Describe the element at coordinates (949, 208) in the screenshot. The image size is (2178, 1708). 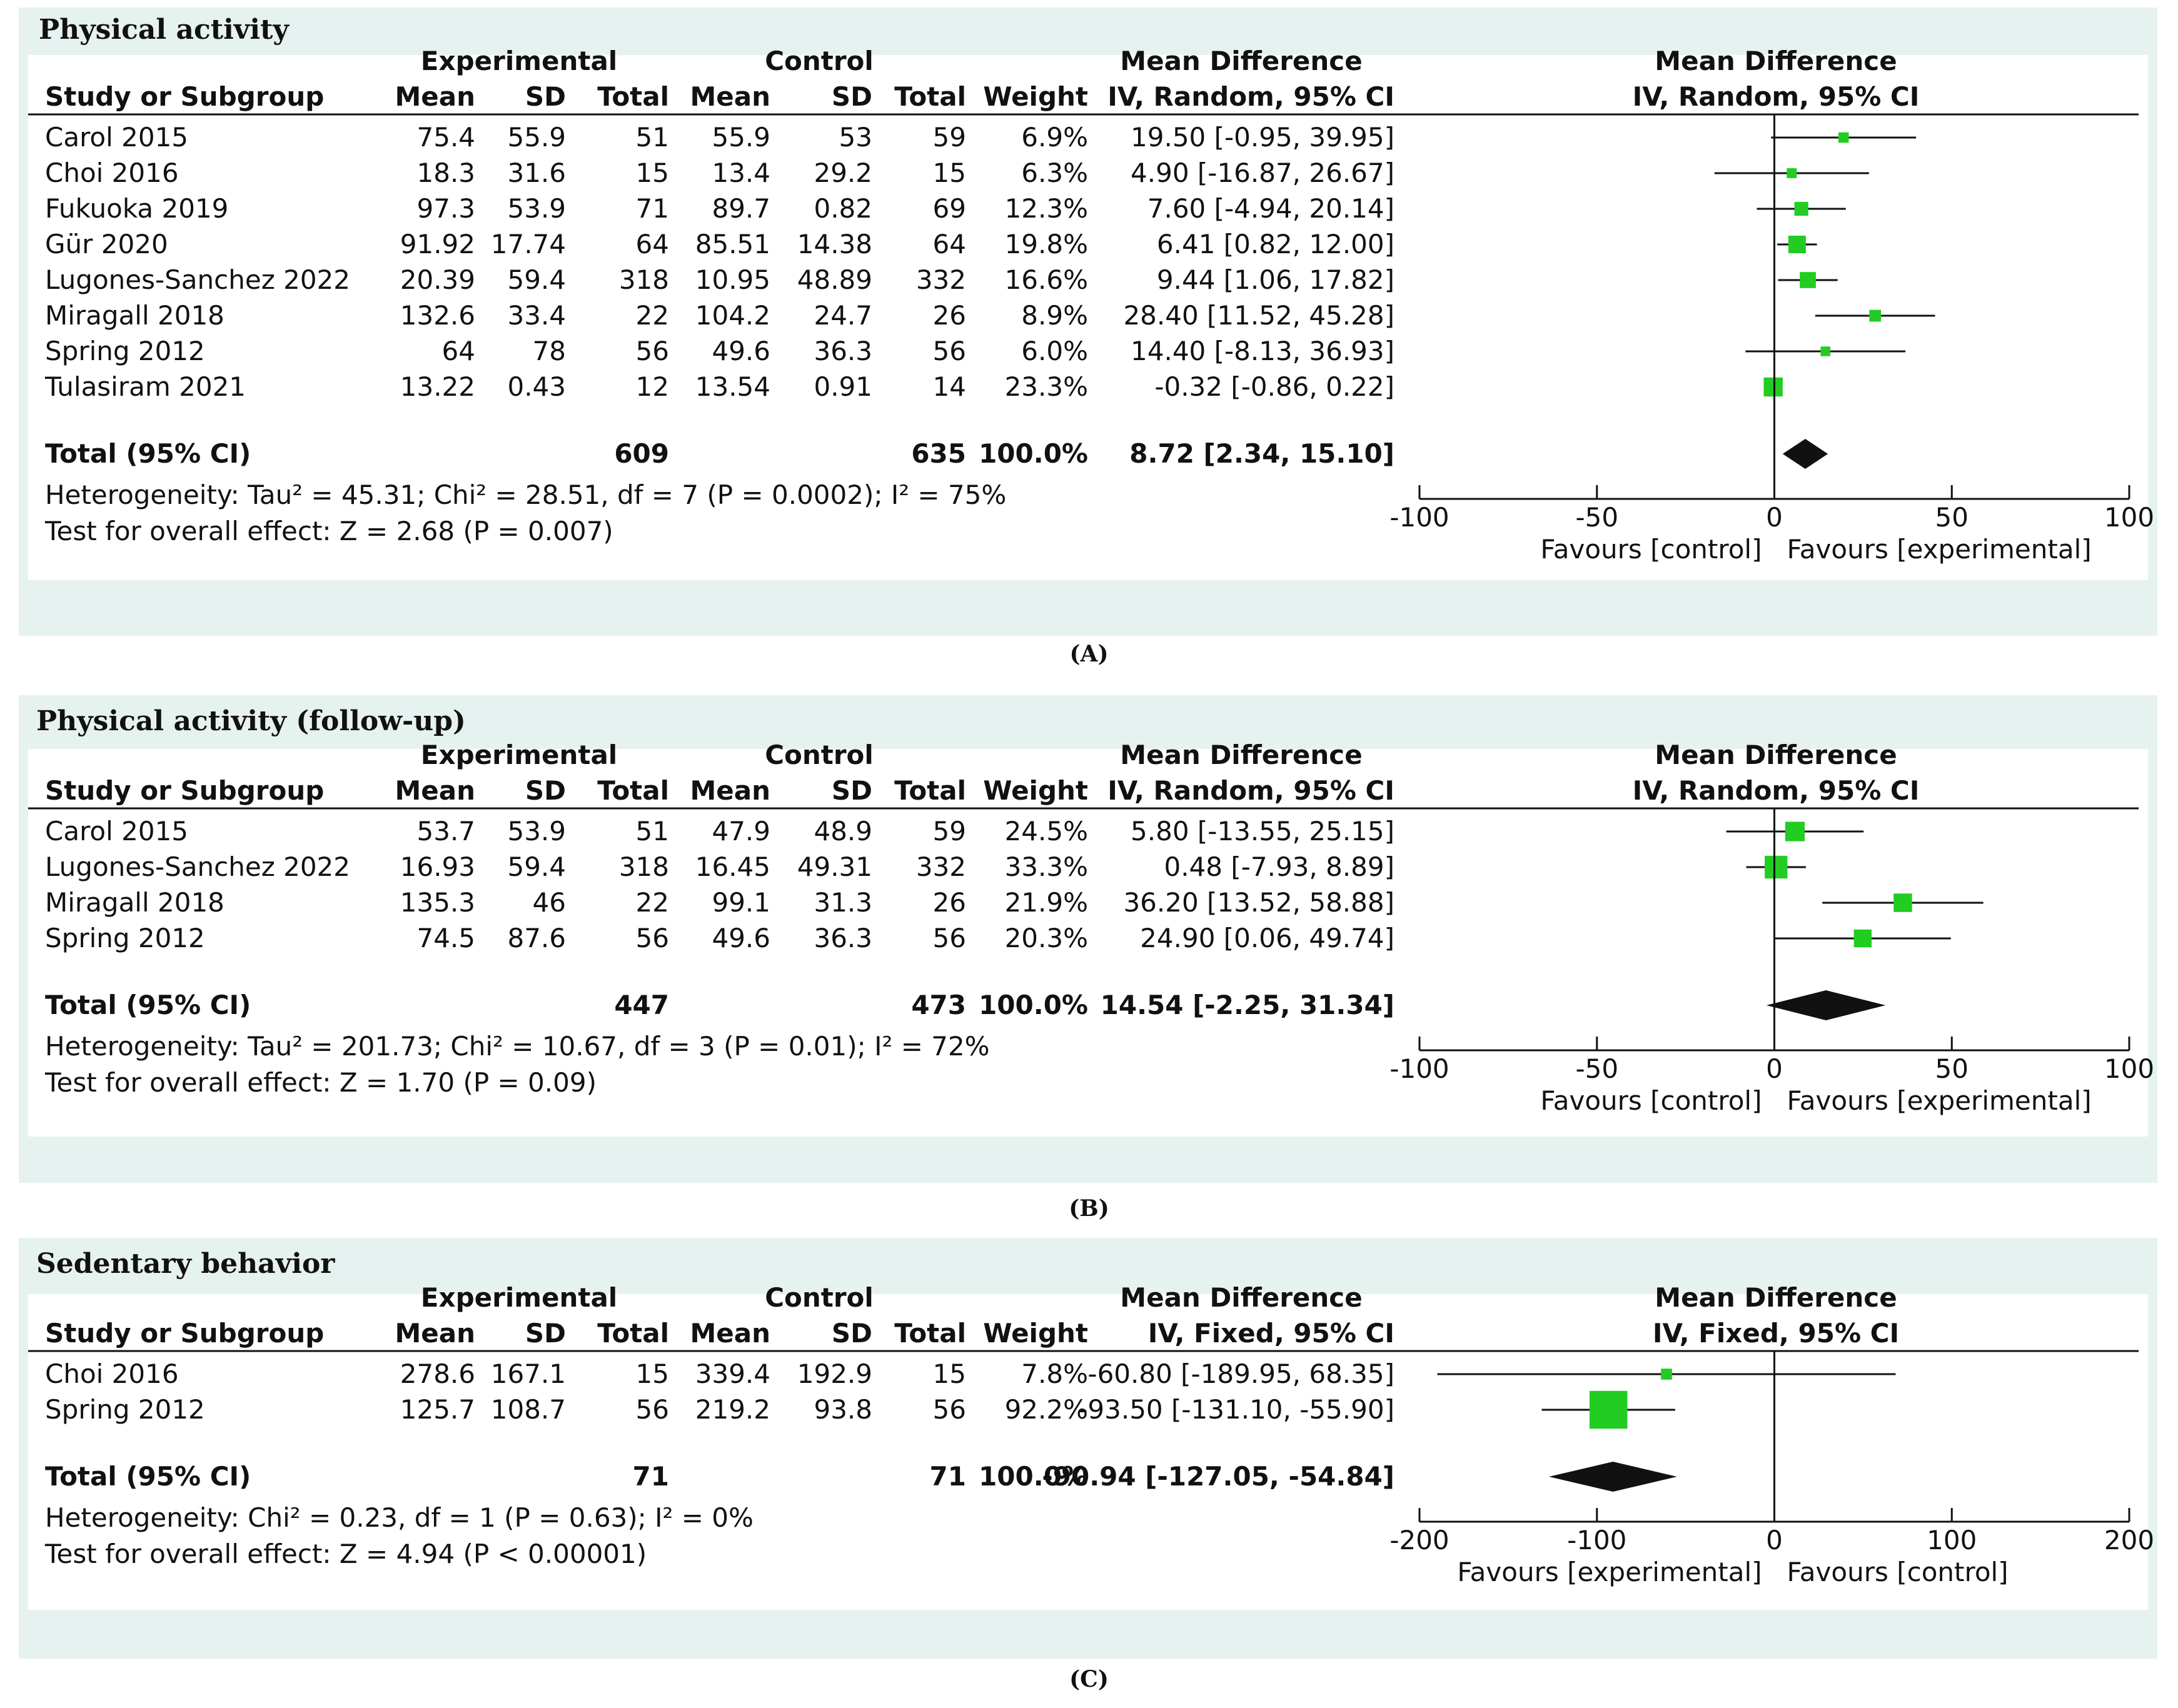
I see `table-cell: 69` at that location.